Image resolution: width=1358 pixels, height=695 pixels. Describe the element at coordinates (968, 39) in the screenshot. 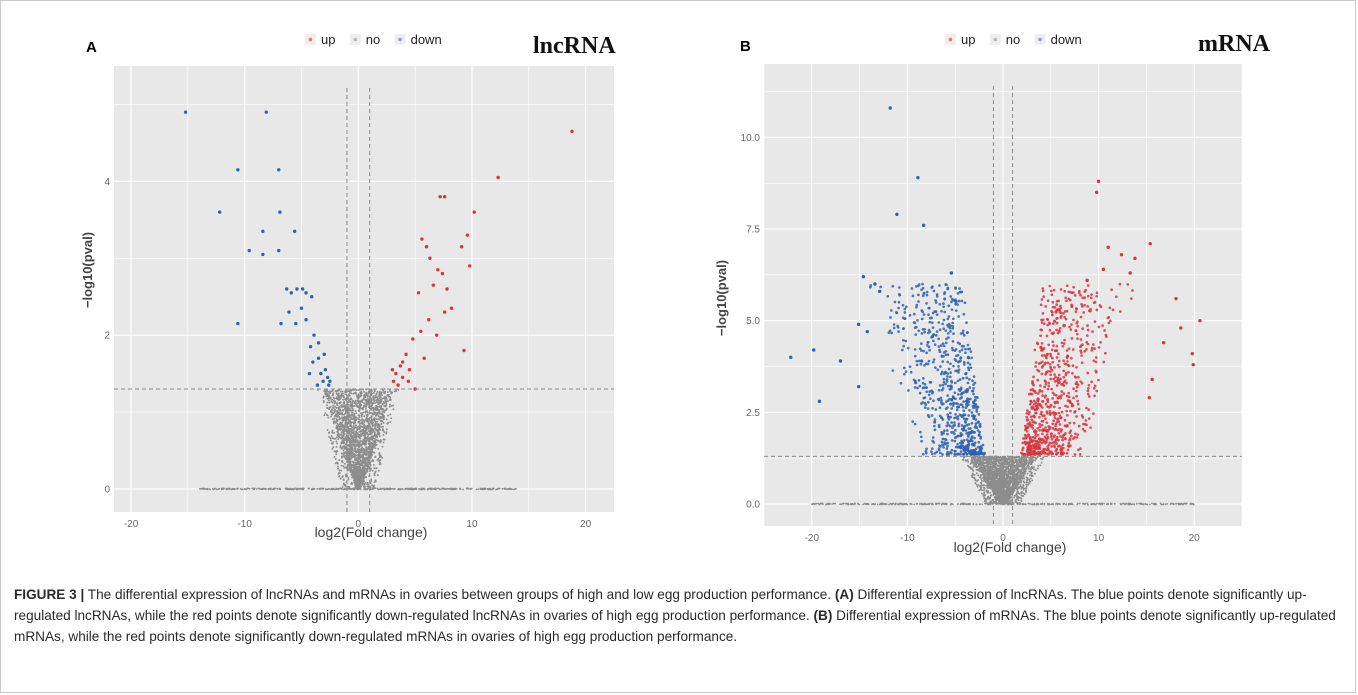

I see `legend-label-up: up` at that location.